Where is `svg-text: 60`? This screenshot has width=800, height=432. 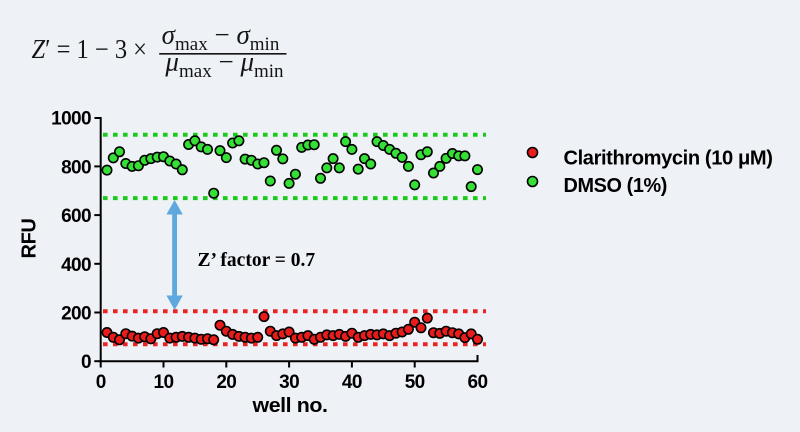 svg-text: 60 is located at coordinates (478, 382).